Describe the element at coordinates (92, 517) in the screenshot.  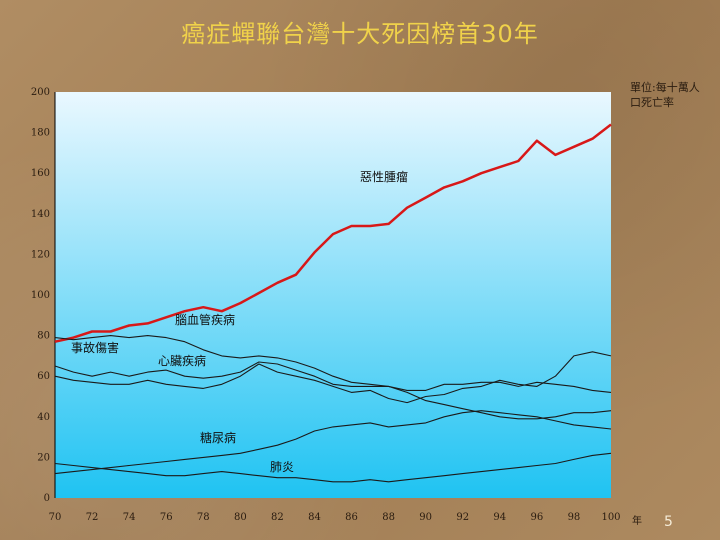
I see `x-tick-label: 72` at that location.